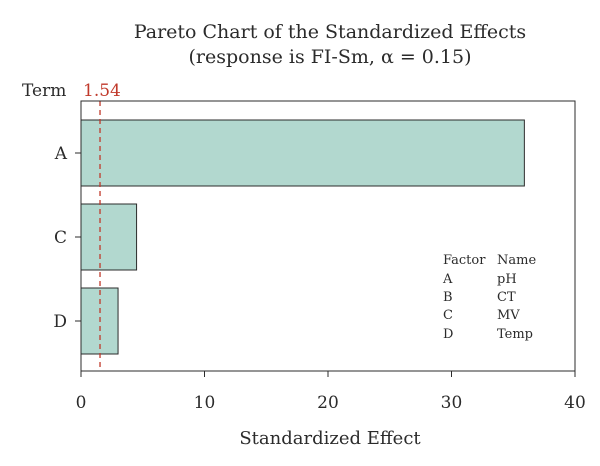 The height and width of the screenshot is (466, 600). What do you see at coordinates (452, 403) in the screenshot?
I see `x-tick-label-30: 30` at bounding box center [452, 403].